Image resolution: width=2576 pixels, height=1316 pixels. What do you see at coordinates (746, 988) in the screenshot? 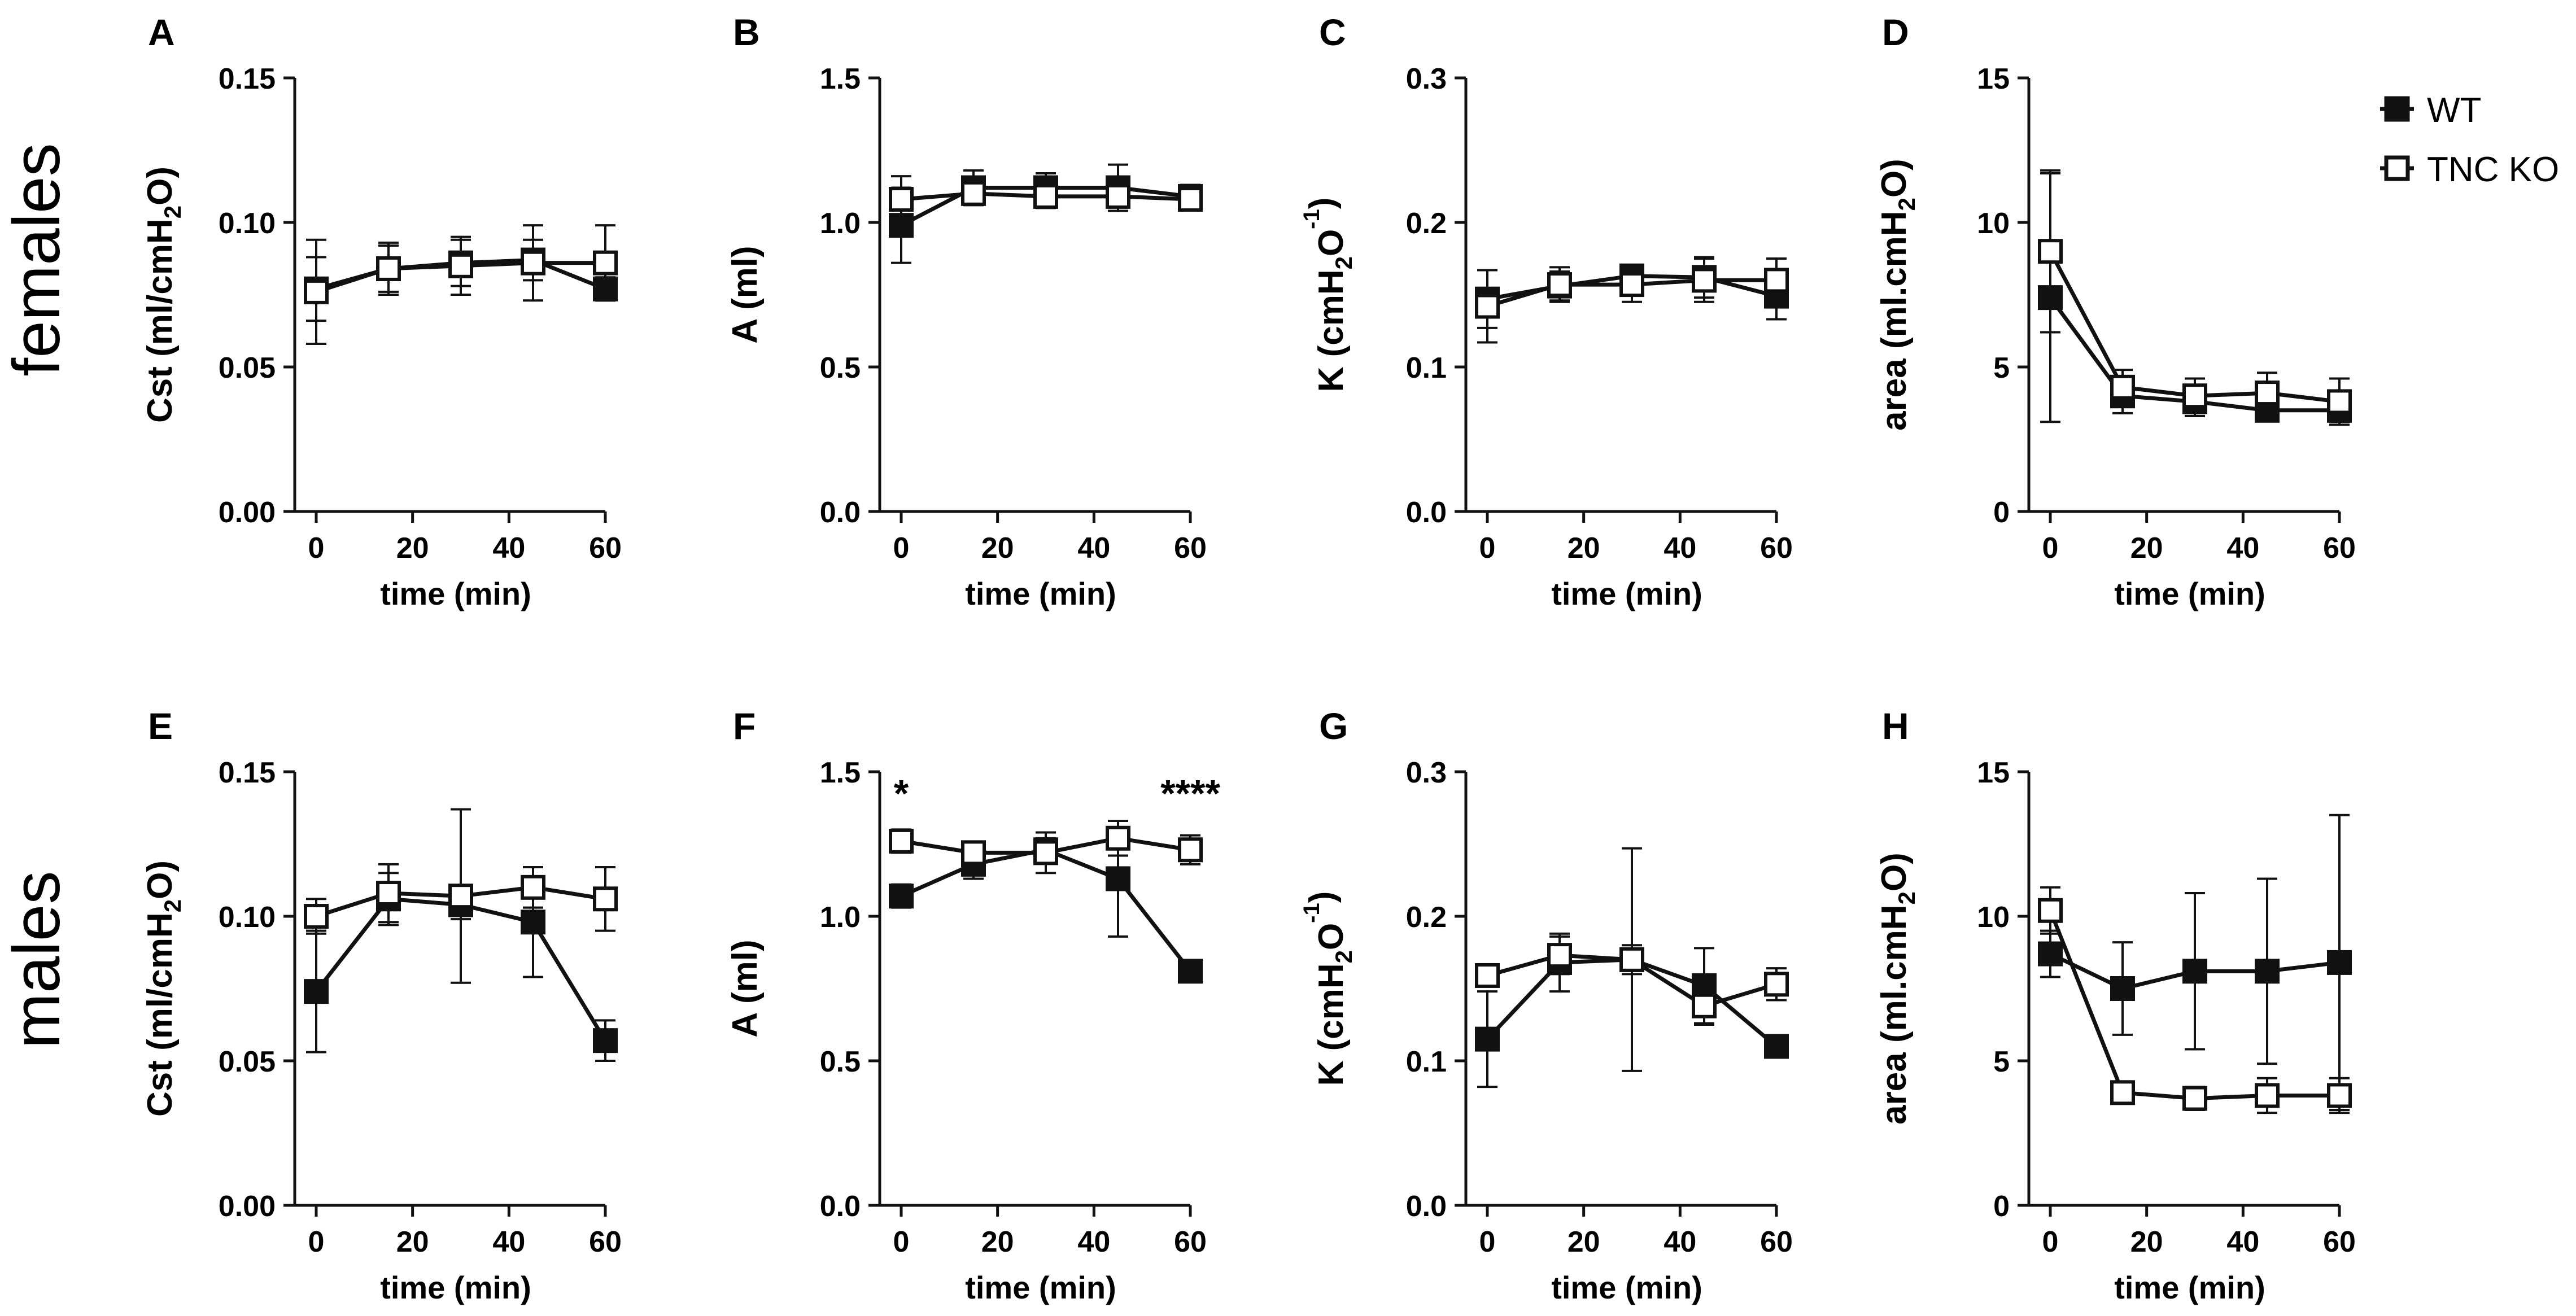
I see `y-axis-title-part: A (ml)` at bounding box center [746, 988].